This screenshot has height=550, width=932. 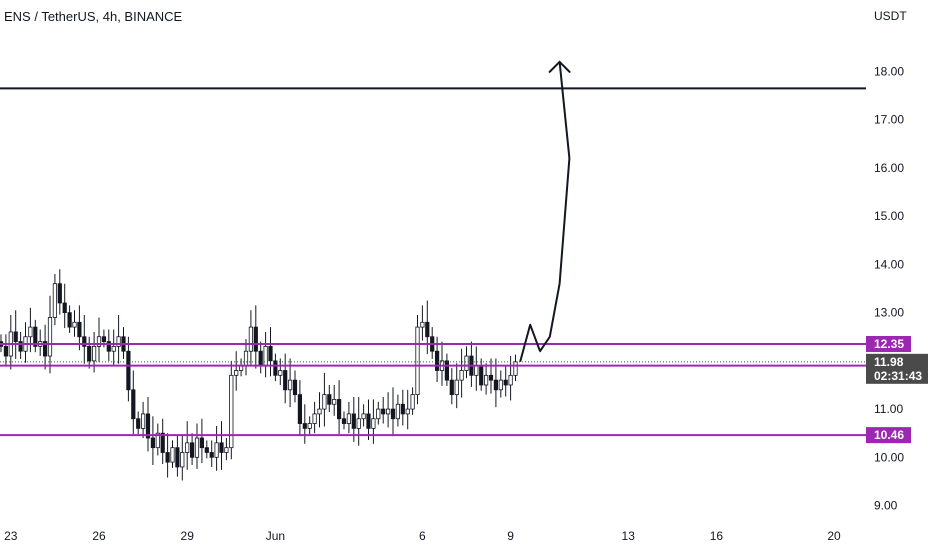 What do you see at coordinates (888, 409) in the screenshot?
I see `price-tick-label: 11.00` at bounding box center [888, 409].